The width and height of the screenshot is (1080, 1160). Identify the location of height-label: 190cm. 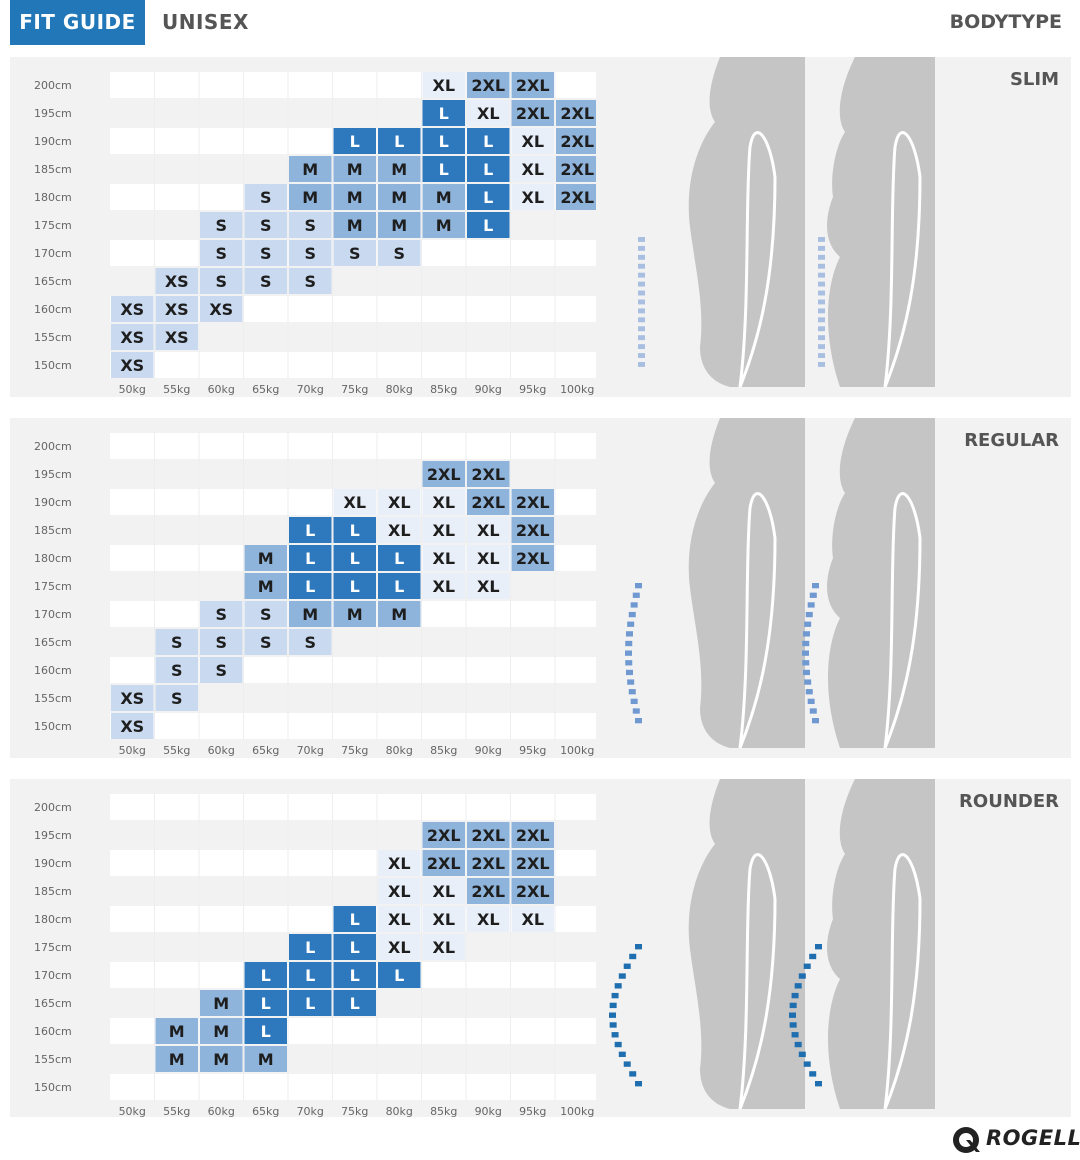
(53, 863).